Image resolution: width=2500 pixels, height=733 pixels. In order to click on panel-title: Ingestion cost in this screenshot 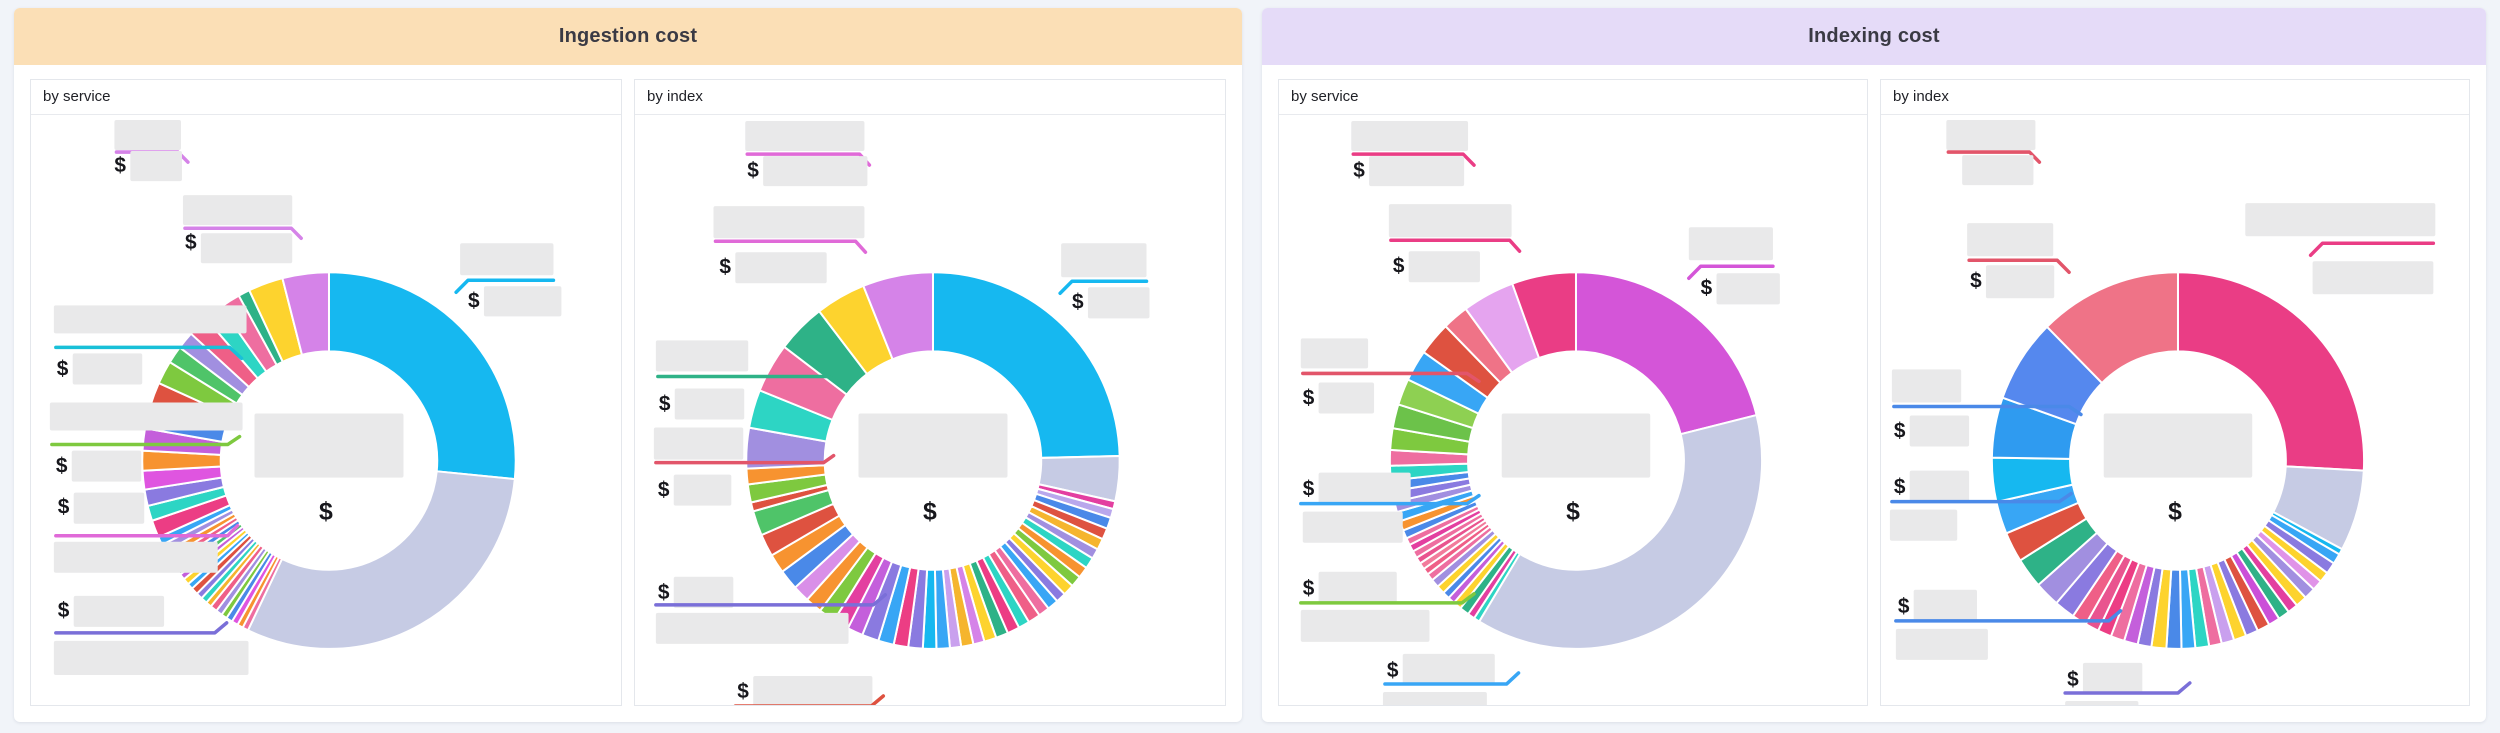, I will do `click(628, 36)`.